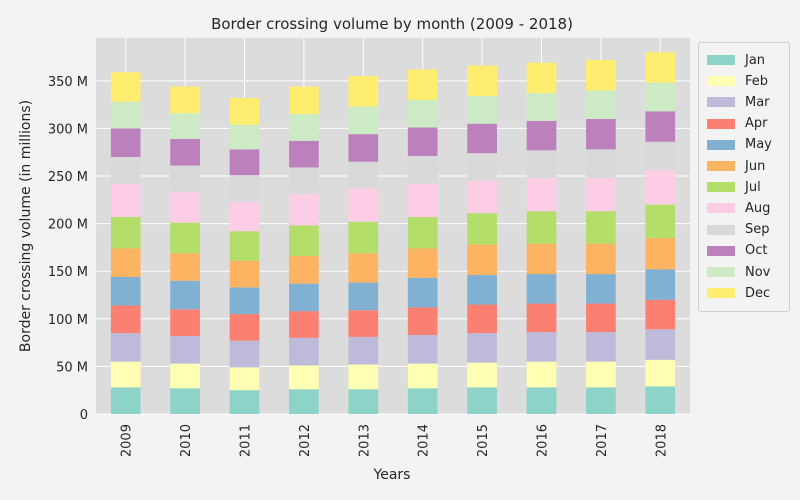 Image resolution: width=800 pixels, height=500 pixels. What do you see at coordinates (738, 102) in the screenshot?
I see `legend-item-mar: Mar` at bounding box center [738, 102].